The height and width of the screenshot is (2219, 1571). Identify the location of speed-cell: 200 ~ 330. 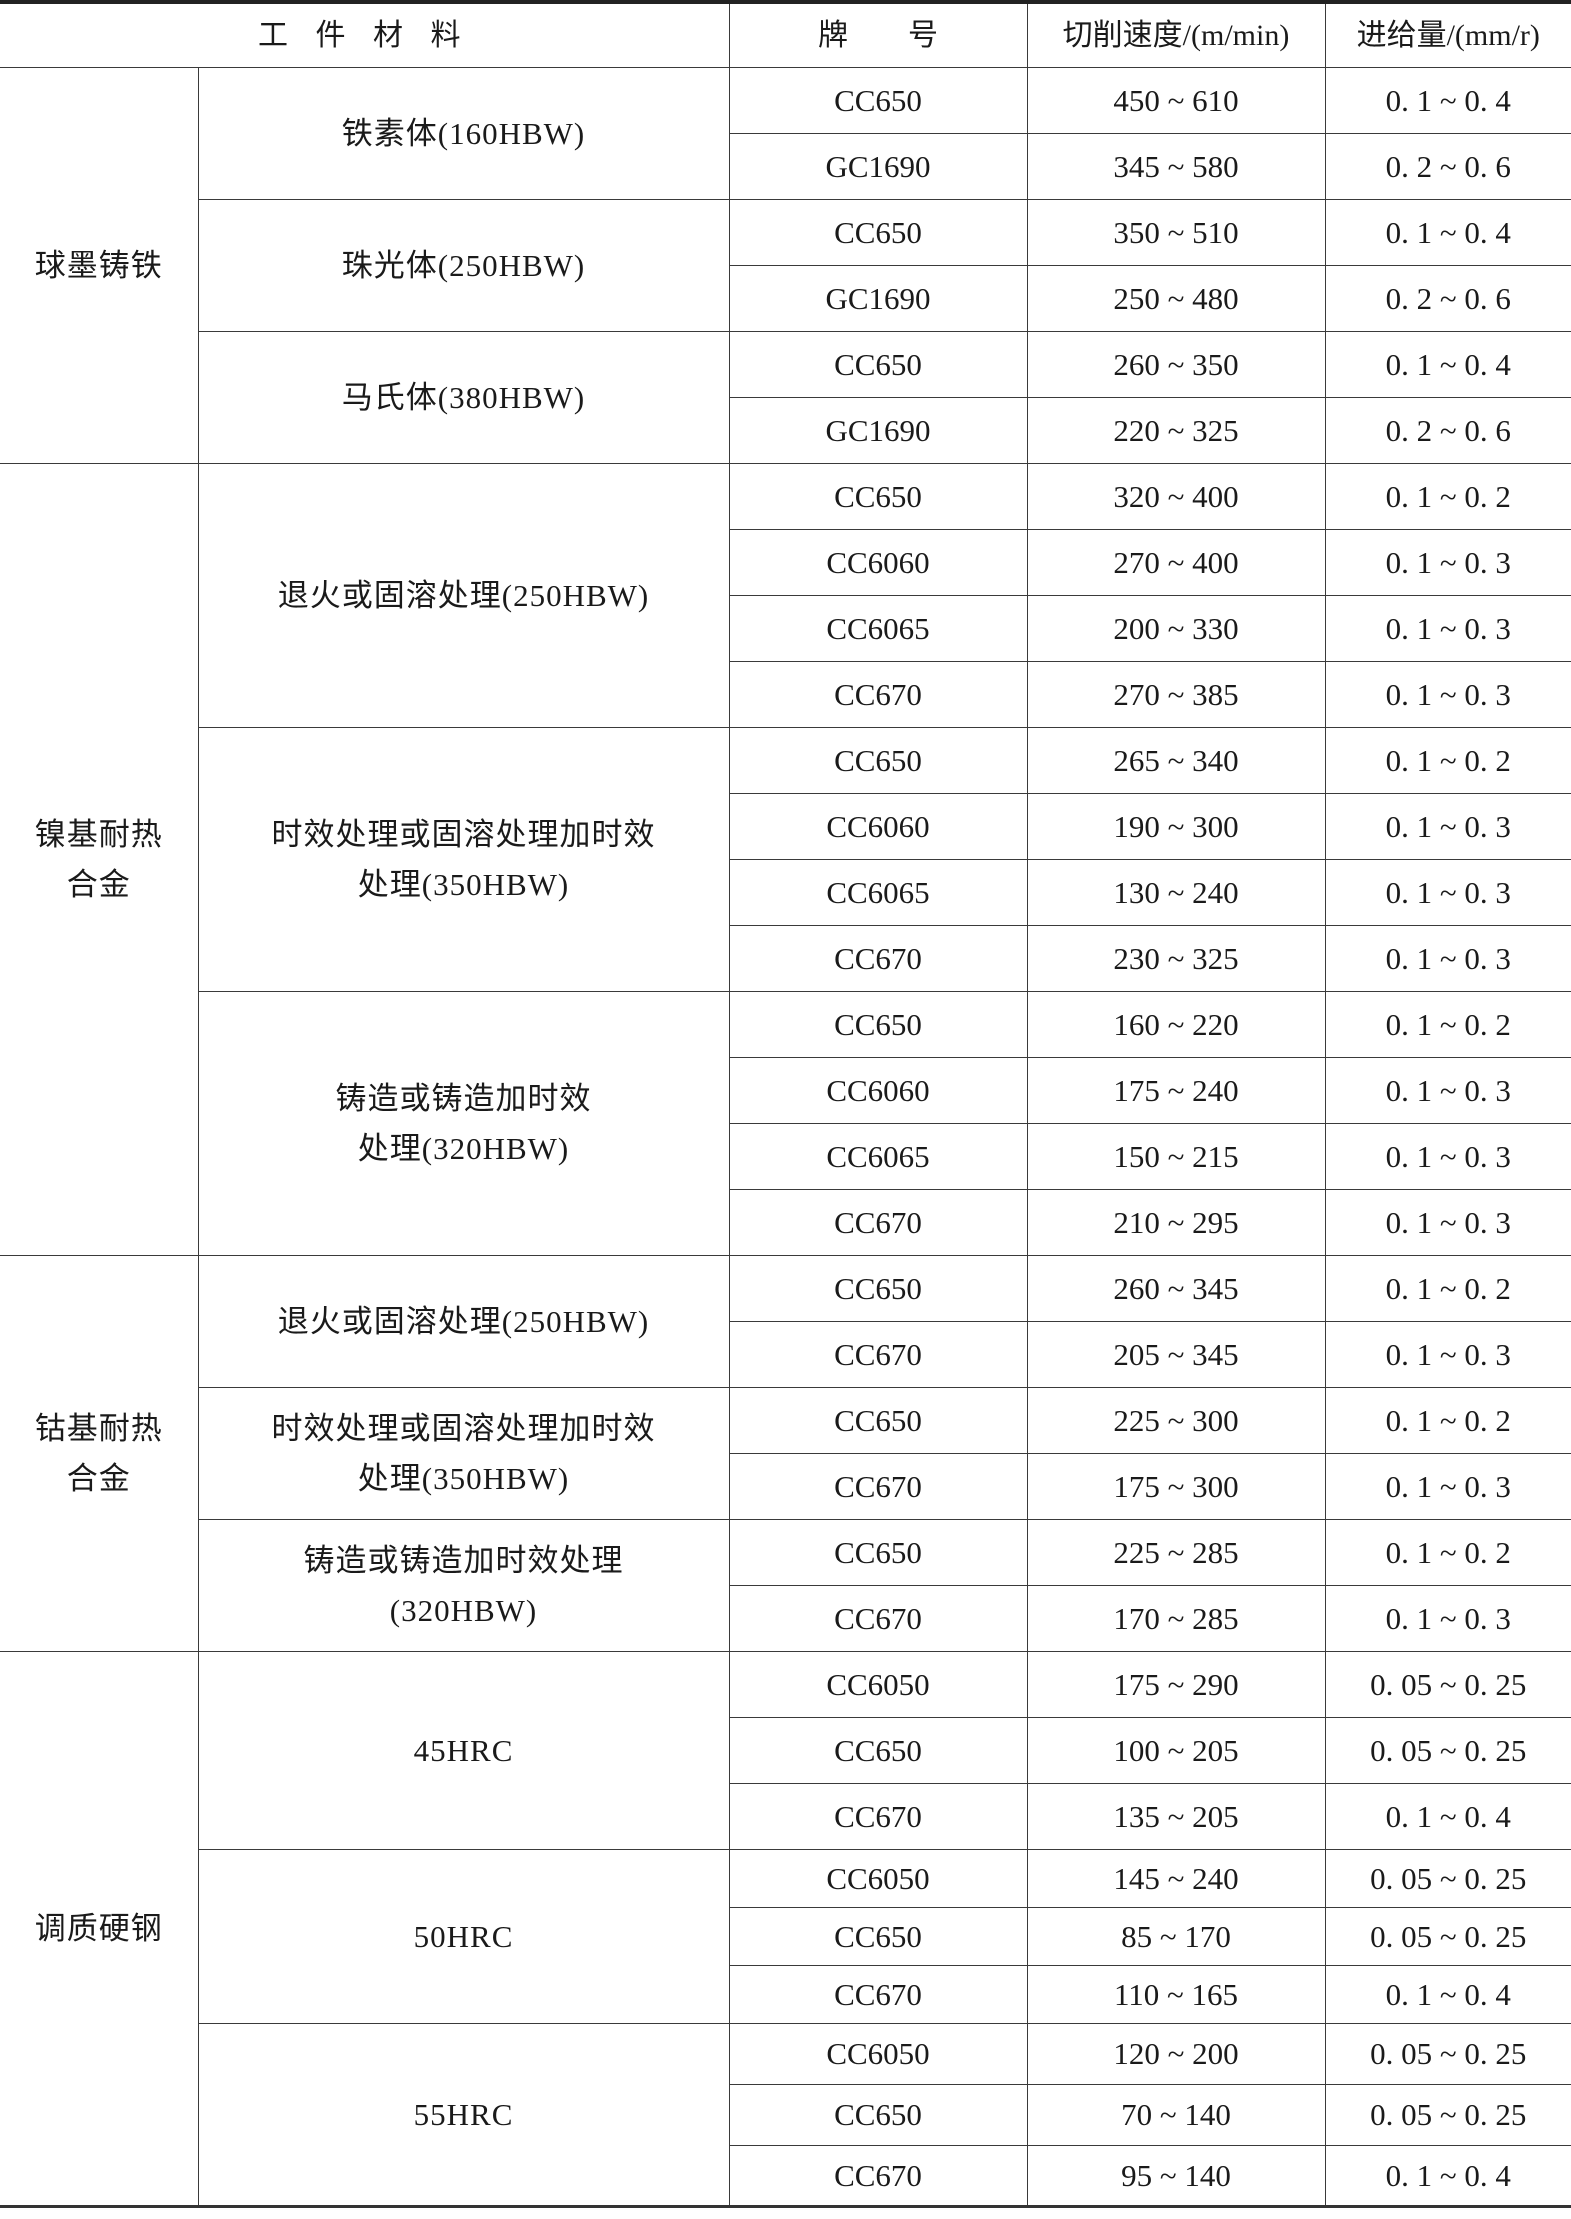
(1176, 628).